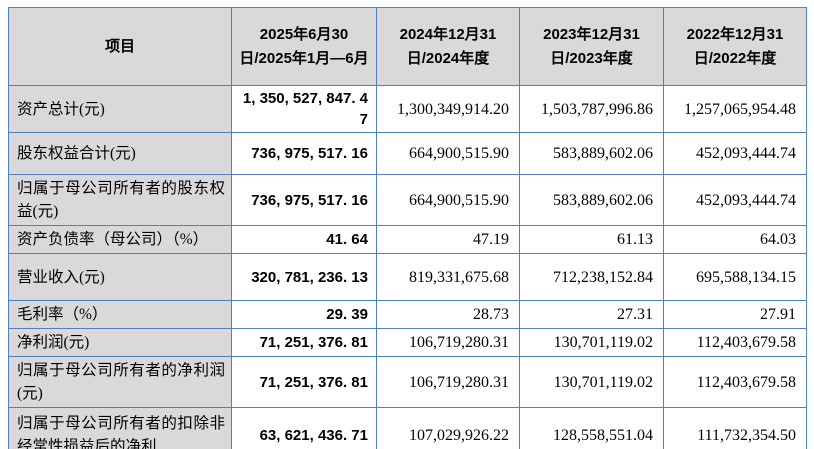  Describe the element at coordinates (448, 109) in the screenshot. I see `value-cell: 1,300,349,914.20` at that location.